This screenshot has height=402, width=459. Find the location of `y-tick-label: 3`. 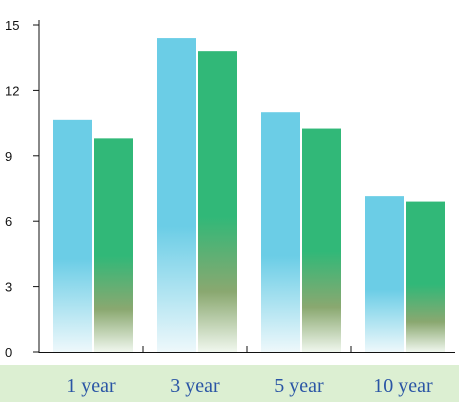

y-tick-label: 3 is located at coordinates (8, 287).